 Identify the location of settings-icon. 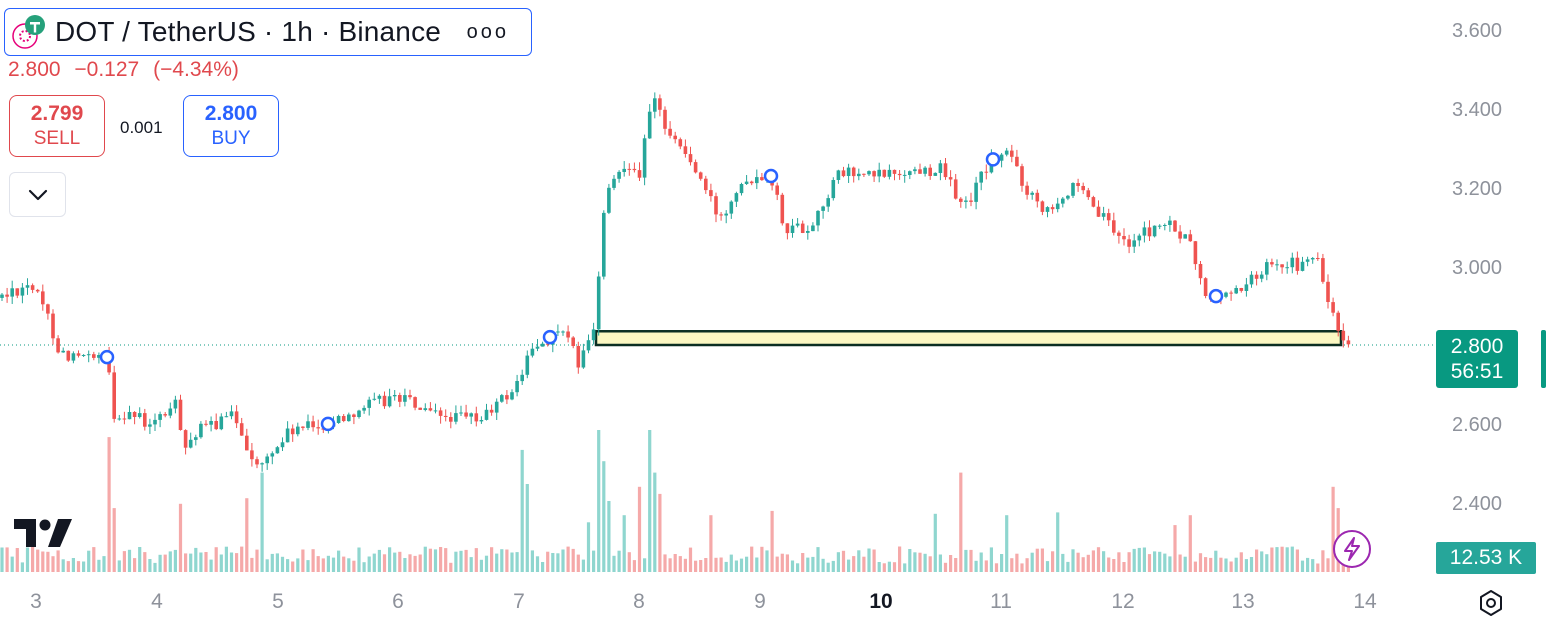
(1491, 603).